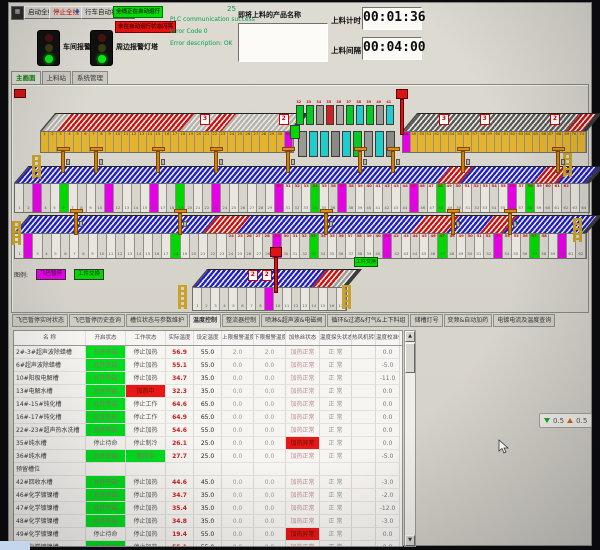  What do you see at coordinates (208, 534) in the screenshot?
I see `table-row: 49#化学镀镍槽 停止待命 停止加热 19.4 55.0 0.0 0.0 加热异常正 常 0.0` at bounding box center [208, 534].